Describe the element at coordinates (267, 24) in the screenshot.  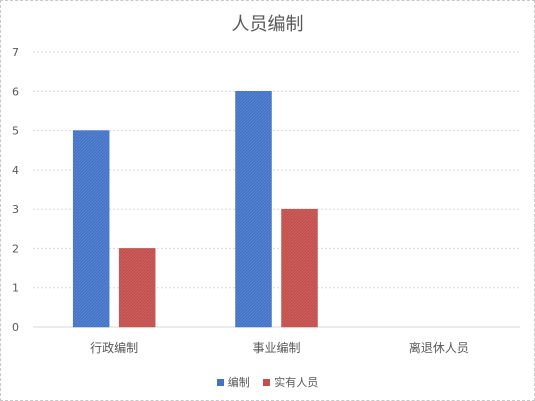
I see `chart-title: 人员编制` at that location.